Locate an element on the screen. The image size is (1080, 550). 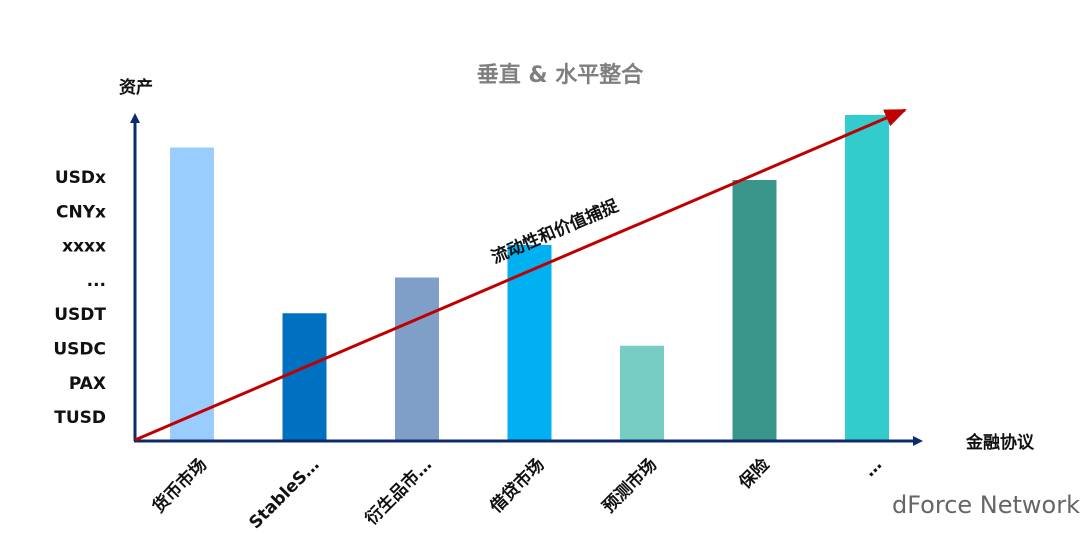
asset-label: xxxx is located at coordinates (84, 247).